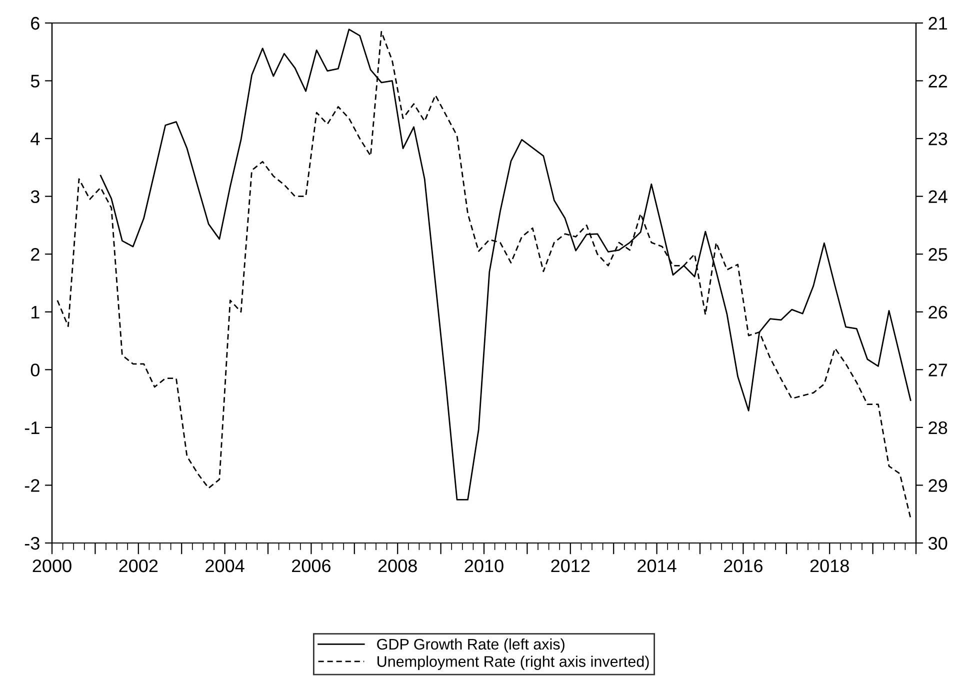 The width and height of the screenshot is (965, 677). What do you see at coordinates (657, 565) in the screenshot?
I see `x-tick-label: 2014` at bounding box center [657, 565].